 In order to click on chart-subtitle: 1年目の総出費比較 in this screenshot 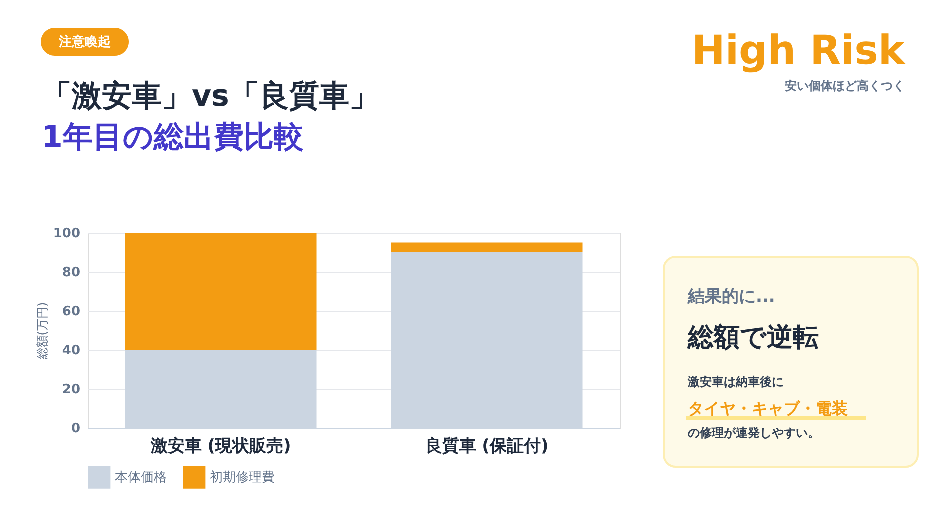, I will do `click(173, 137)`.